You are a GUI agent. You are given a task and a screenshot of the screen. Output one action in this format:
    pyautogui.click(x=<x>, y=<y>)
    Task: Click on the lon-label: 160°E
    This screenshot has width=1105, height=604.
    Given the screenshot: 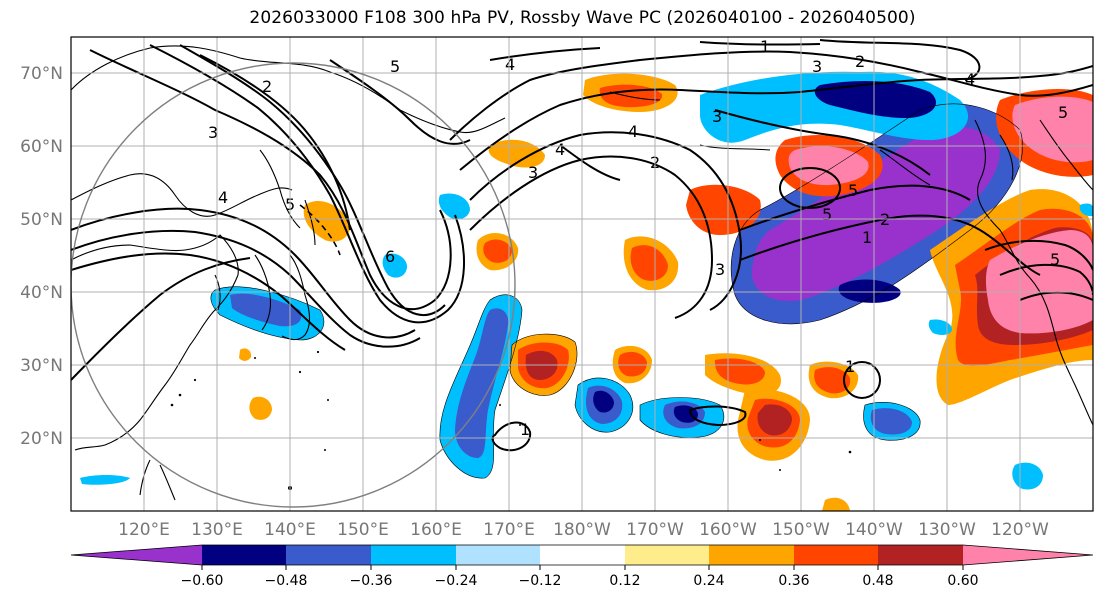 What is the action you would take?
    pyautogui.click(x=436, y=530)
    